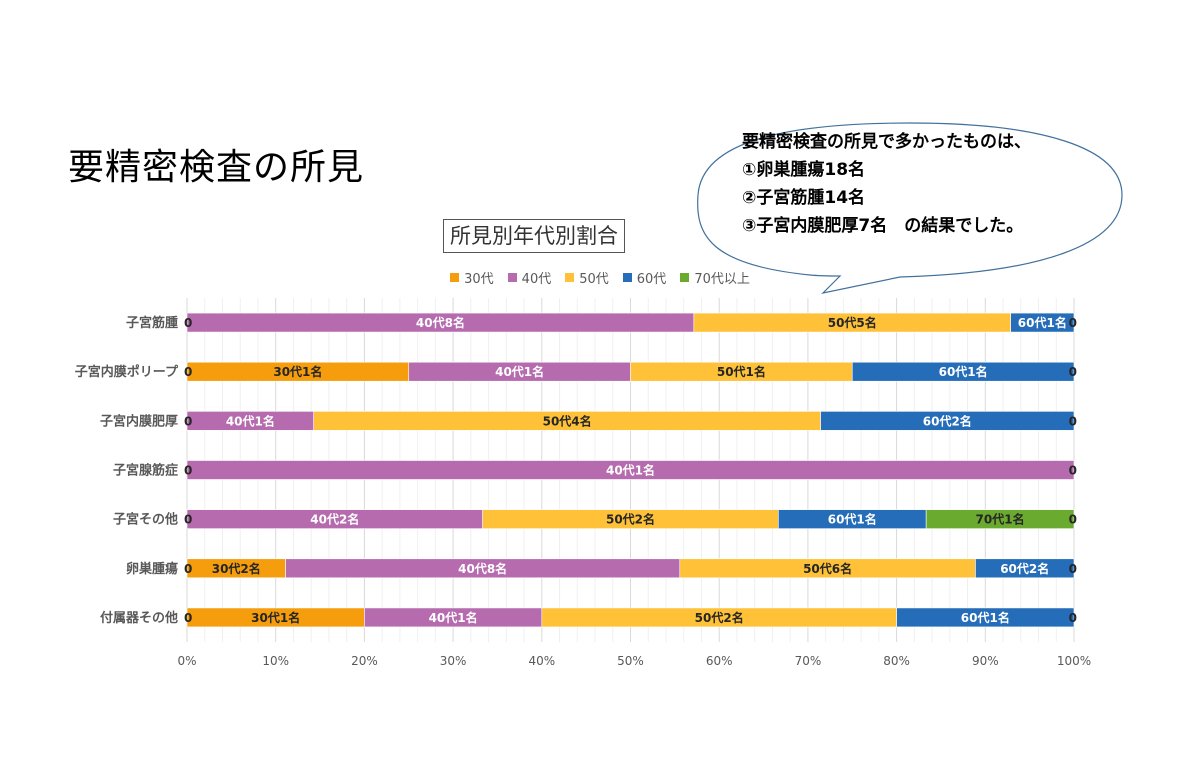  I want to click on legend-item: 70代以上, so click(715, 277).